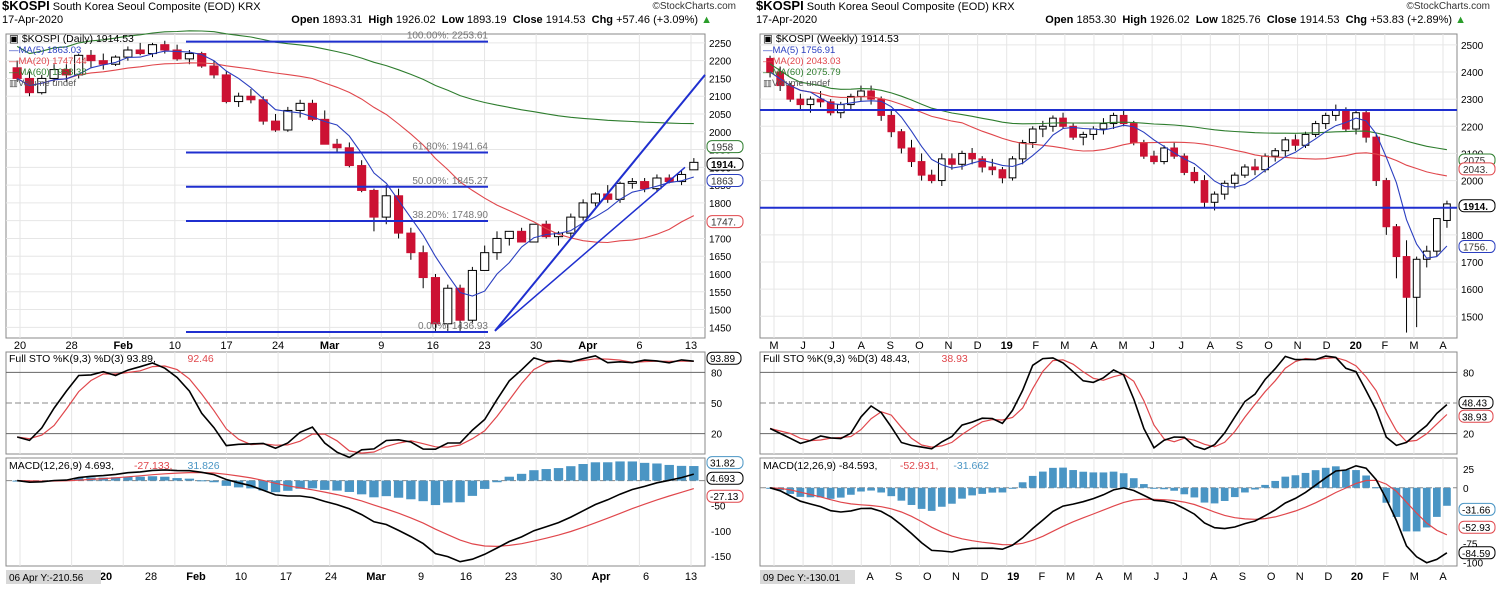  Describe the element at coordinates (1472, 263) in the screenshot. I see `price-tick-label: 1700` at that location.